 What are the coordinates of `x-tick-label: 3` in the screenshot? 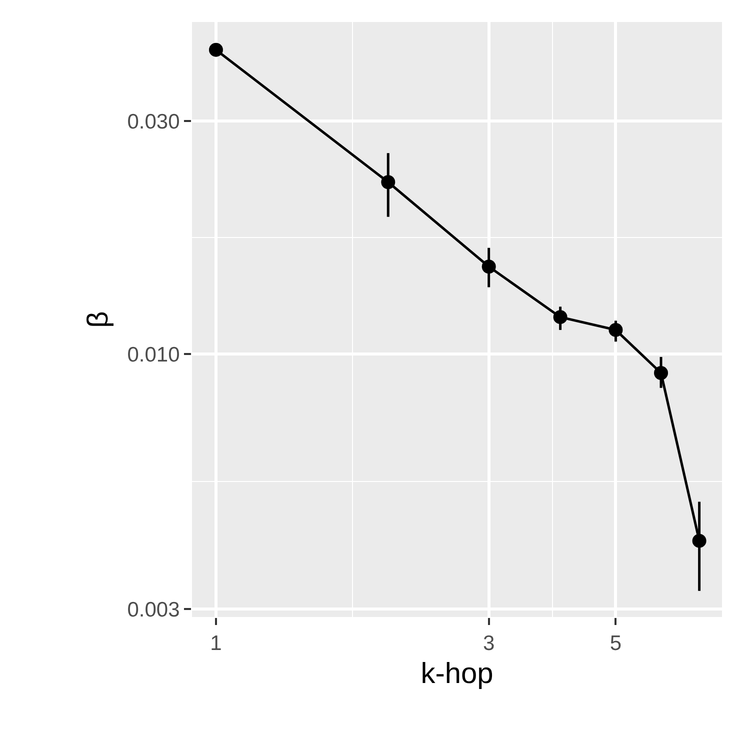 It's located at (488, 644).